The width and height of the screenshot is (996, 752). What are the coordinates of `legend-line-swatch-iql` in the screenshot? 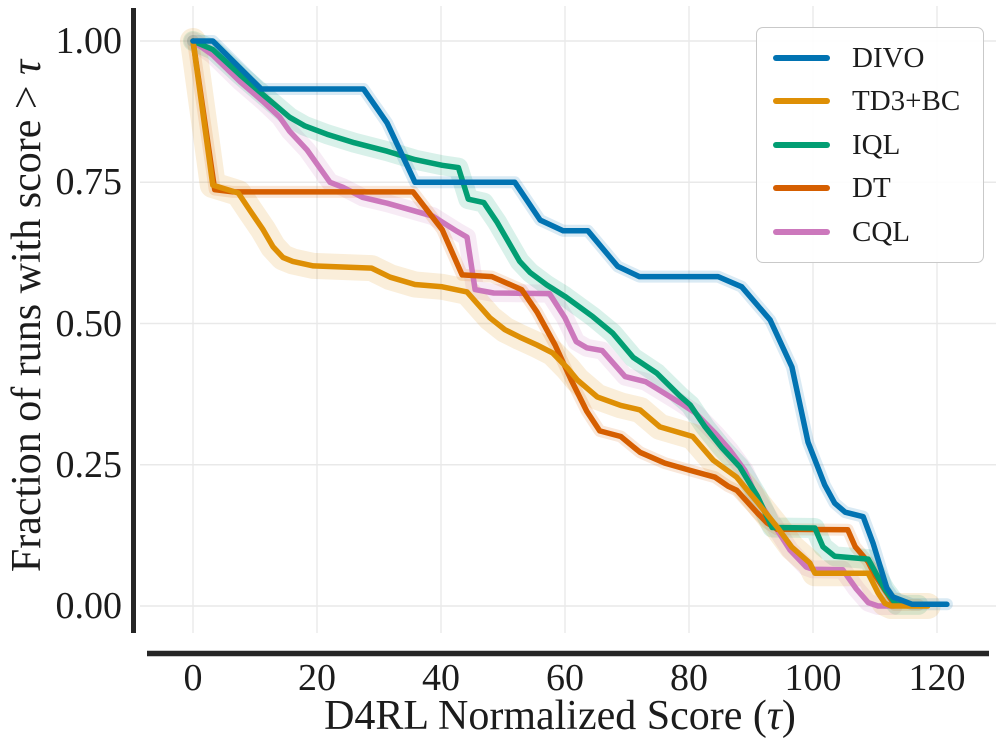 It's located at (801, 144).